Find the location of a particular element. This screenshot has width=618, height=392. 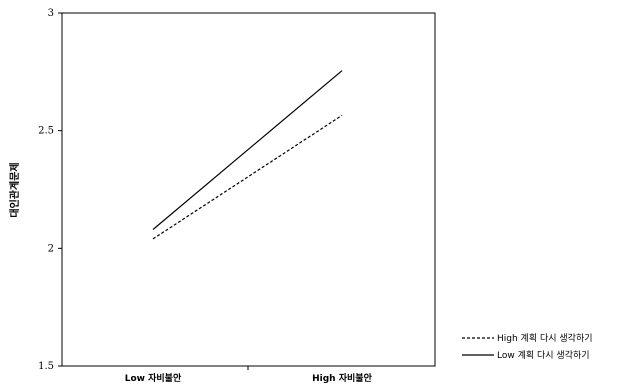

legend: High 계획 다시 생각하기 Low 계획 다시 생각하기 is located at coordinates (527, 346).